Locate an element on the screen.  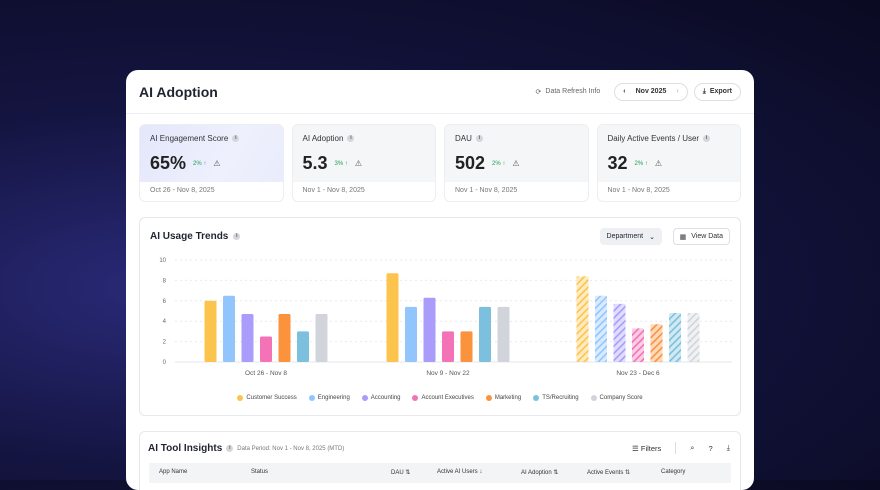
column-header: Active AI Users ↓ is located at coordinates (460, 472).